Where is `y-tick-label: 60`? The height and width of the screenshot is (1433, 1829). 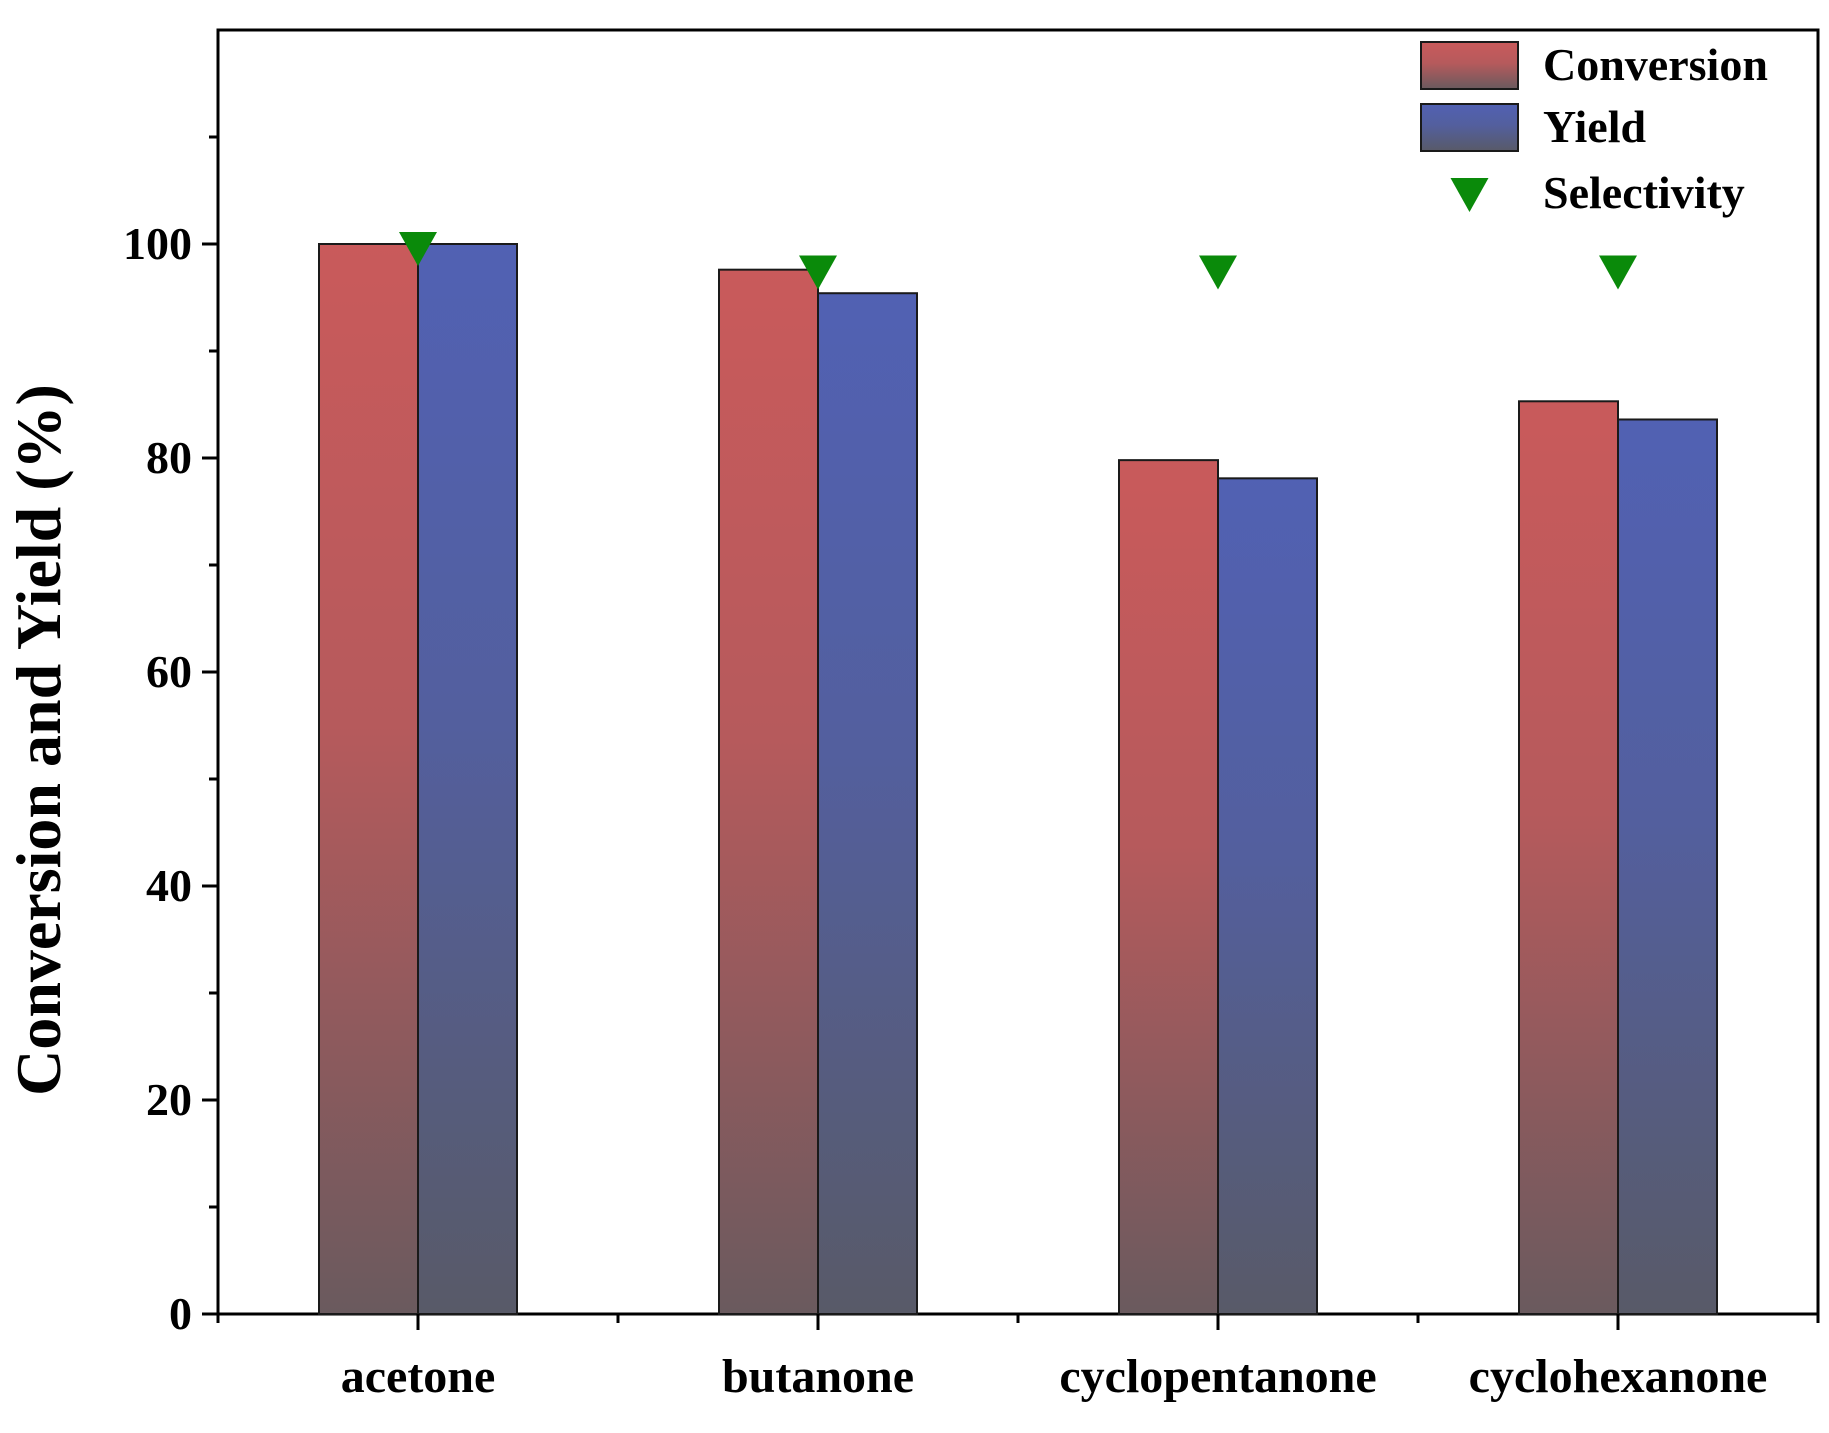 y-tick-label: 60 is located at coordinates (169, 671).